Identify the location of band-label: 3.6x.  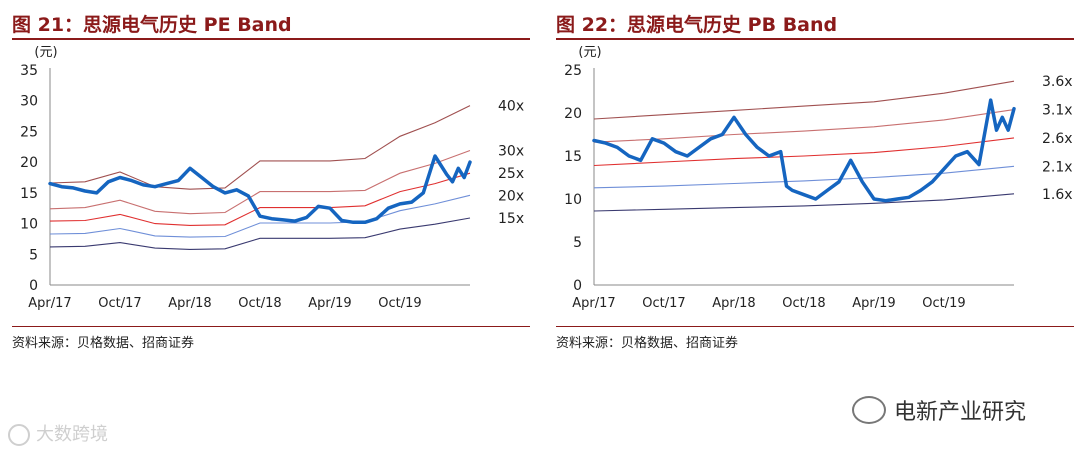
(1057, 82).